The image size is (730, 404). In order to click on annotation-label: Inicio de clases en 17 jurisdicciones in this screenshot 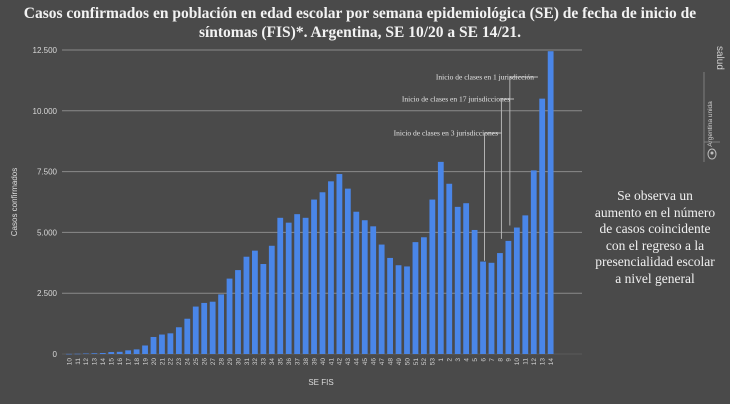, I will do `click(456, 99)`.